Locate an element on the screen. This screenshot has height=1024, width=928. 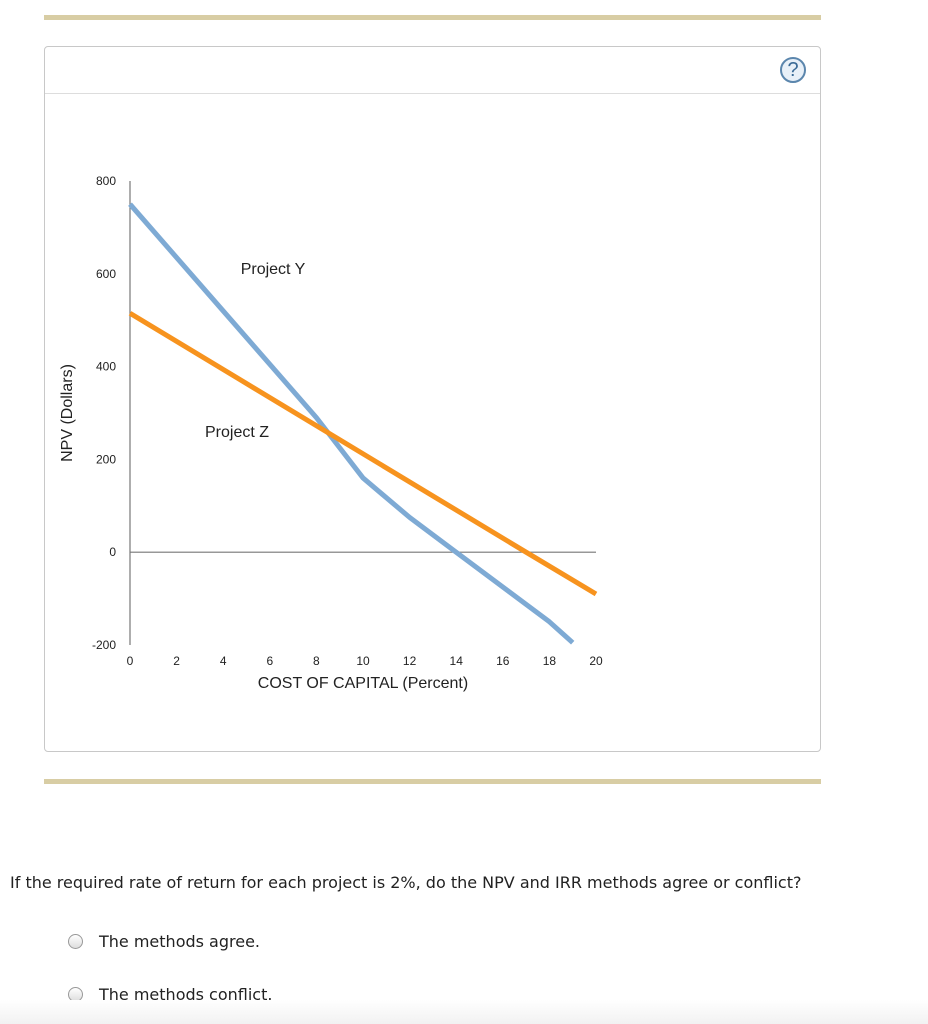
option-agree: The methods agree. is located at coordinates (164, 941).